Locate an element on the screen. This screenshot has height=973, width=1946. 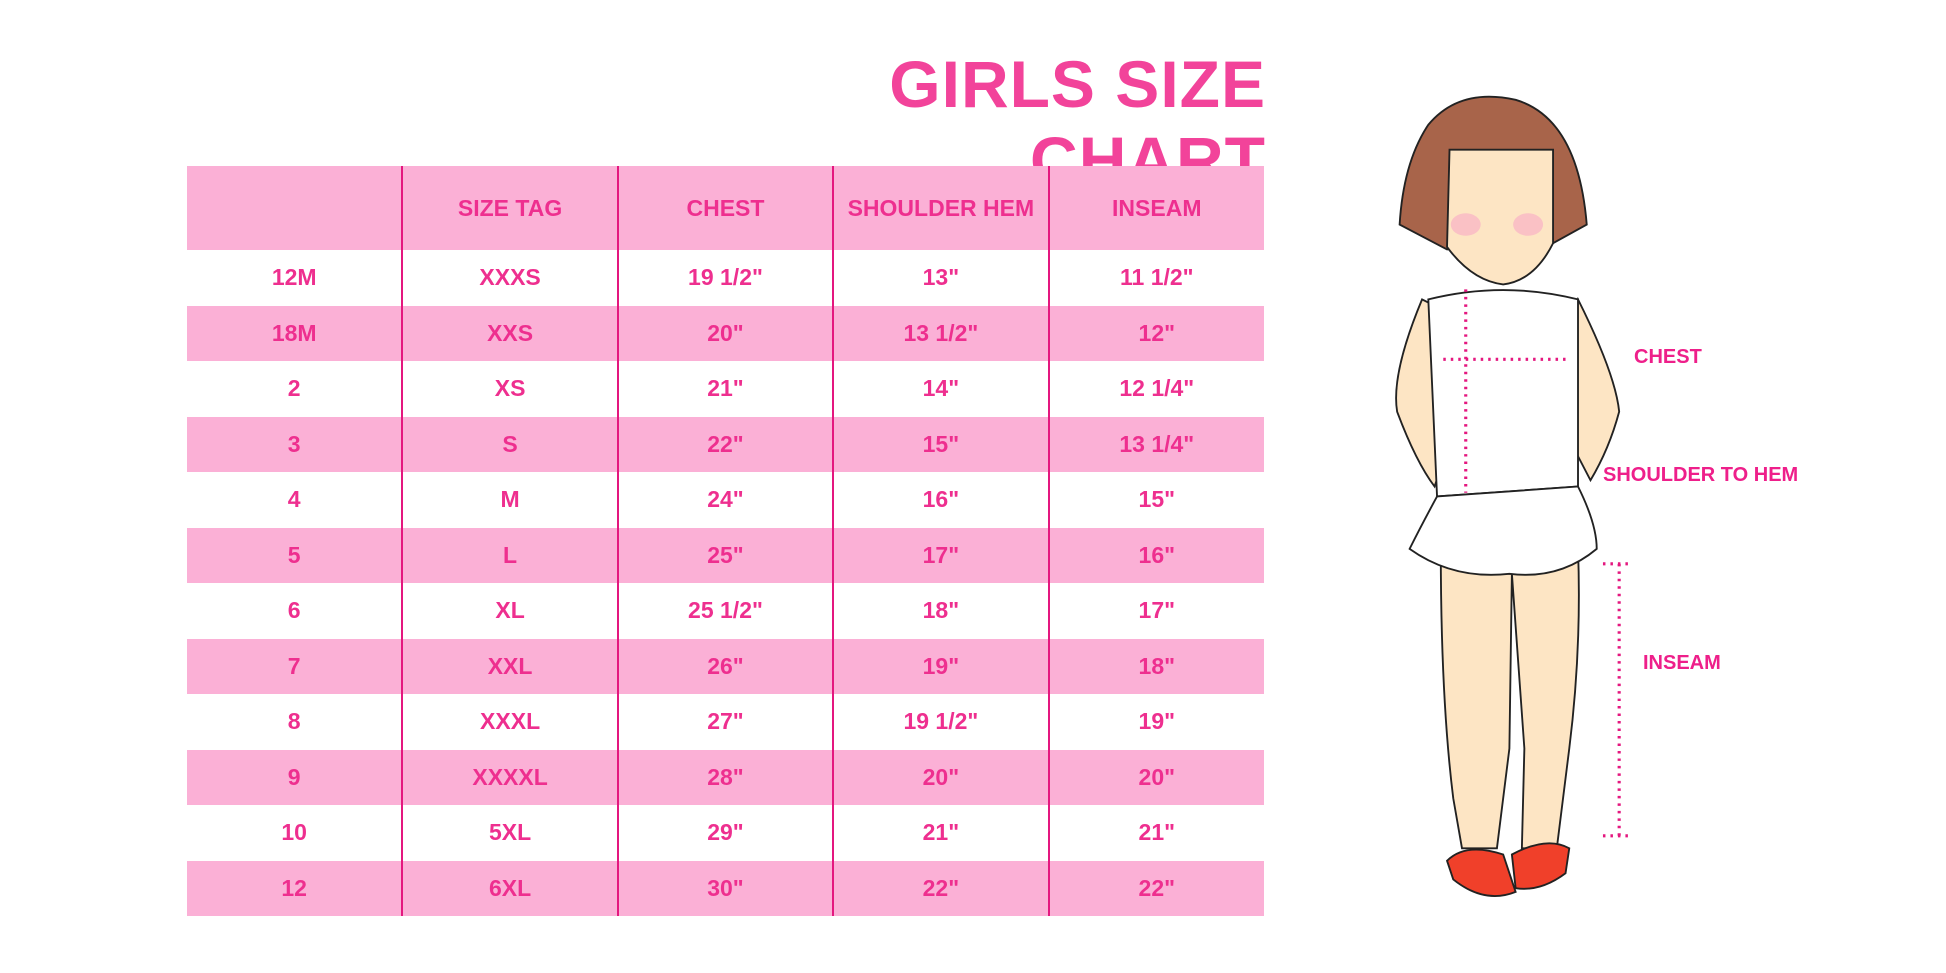
table-cell: XS is located at coordinates (509, 389).